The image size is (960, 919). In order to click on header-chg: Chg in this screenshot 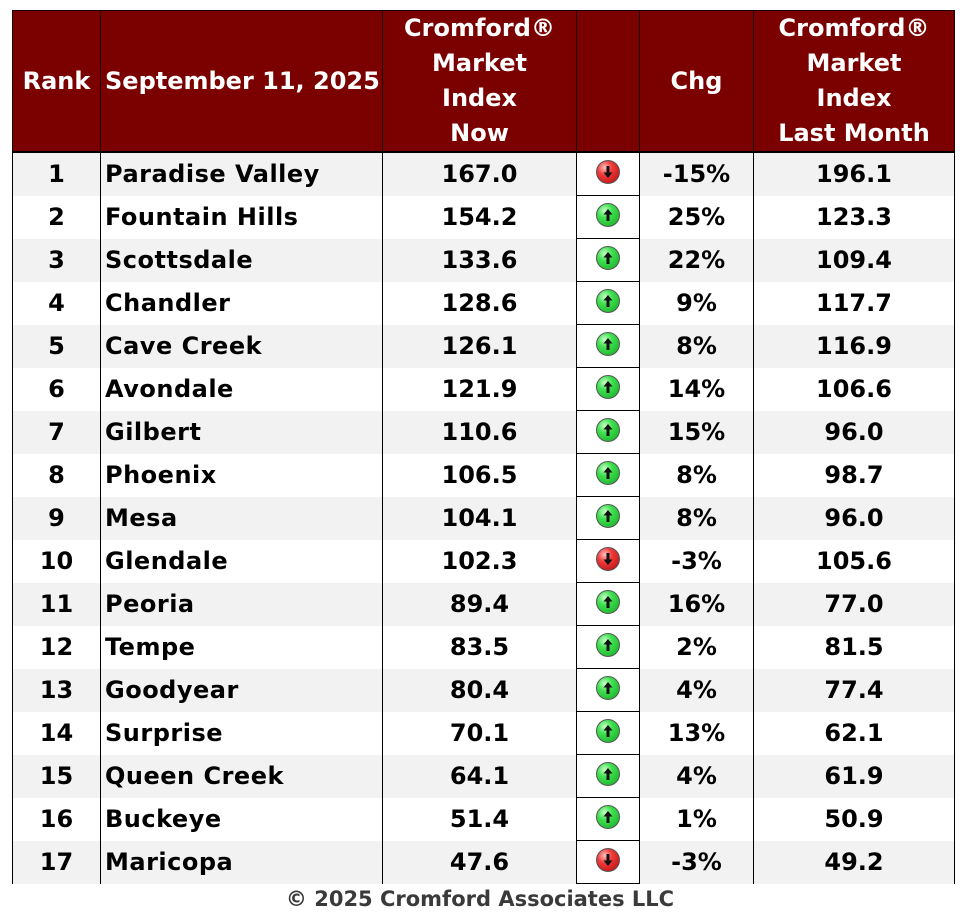, I will do `click(696, 81)`.